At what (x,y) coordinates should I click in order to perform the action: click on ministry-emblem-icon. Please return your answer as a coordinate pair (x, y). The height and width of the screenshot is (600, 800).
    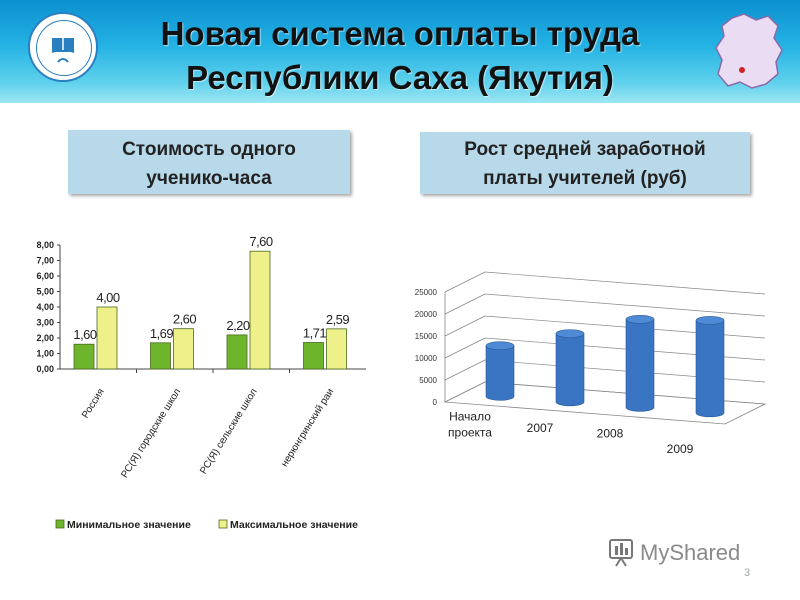
    Looking at the image, I should click on (63, 47).